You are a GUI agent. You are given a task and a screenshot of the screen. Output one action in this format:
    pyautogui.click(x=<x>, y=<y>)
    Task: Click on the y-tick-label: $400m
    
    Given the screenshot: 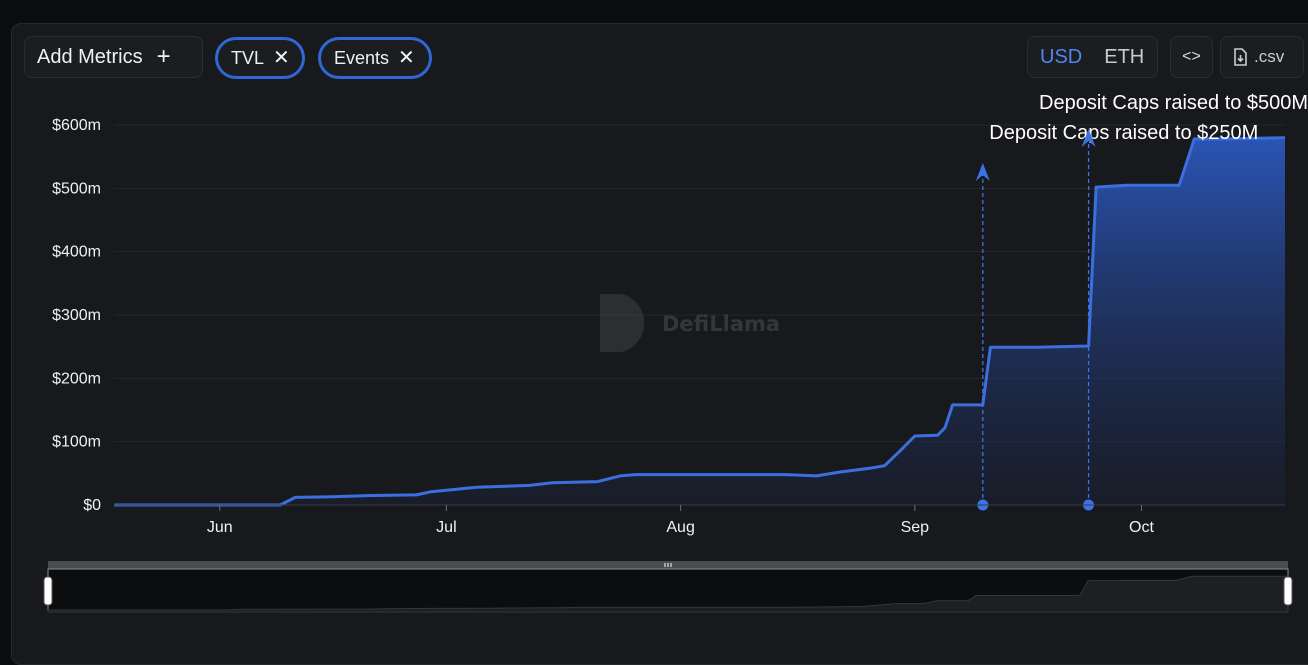 What is the action you would take?
    pyautogui.click(x=76, y=252)
    